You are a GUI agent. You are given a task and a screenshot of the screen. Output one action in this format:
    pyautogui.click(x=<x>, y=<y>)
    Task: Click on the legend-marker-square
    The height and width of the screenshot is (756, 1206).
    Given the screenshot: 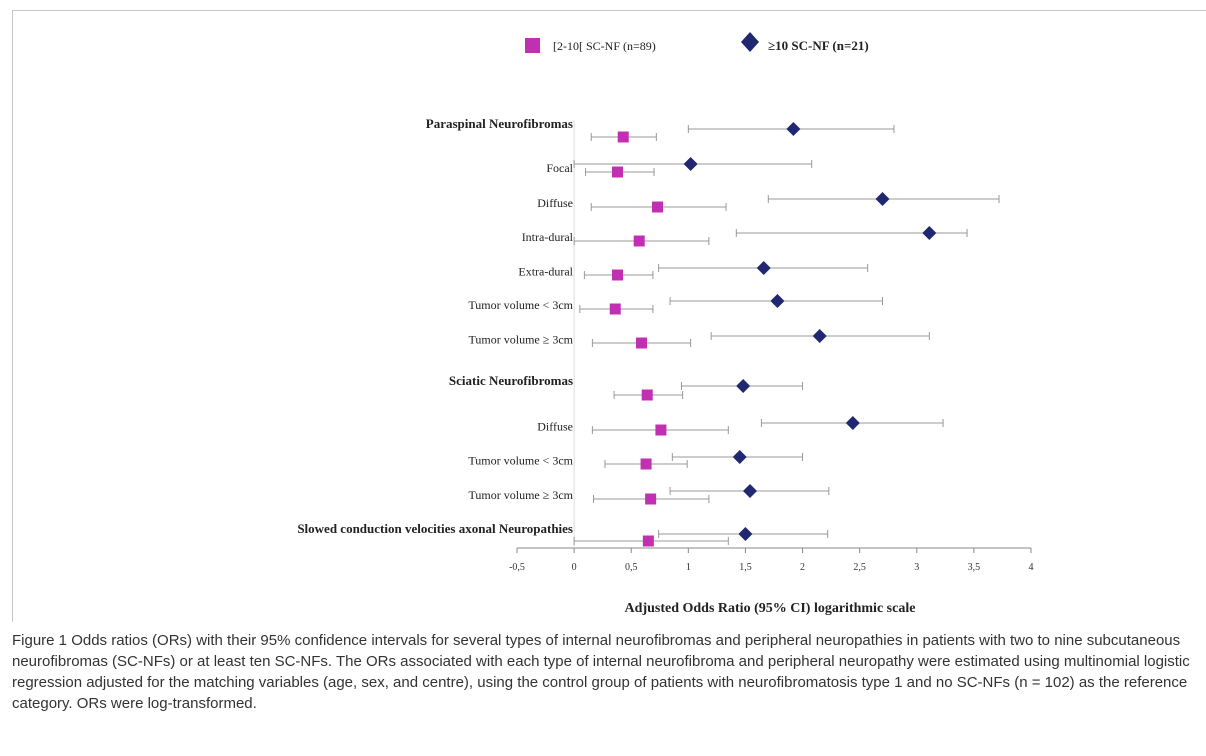 What is the action you would take?
    pyautogui.click(x=532, y=45)
    